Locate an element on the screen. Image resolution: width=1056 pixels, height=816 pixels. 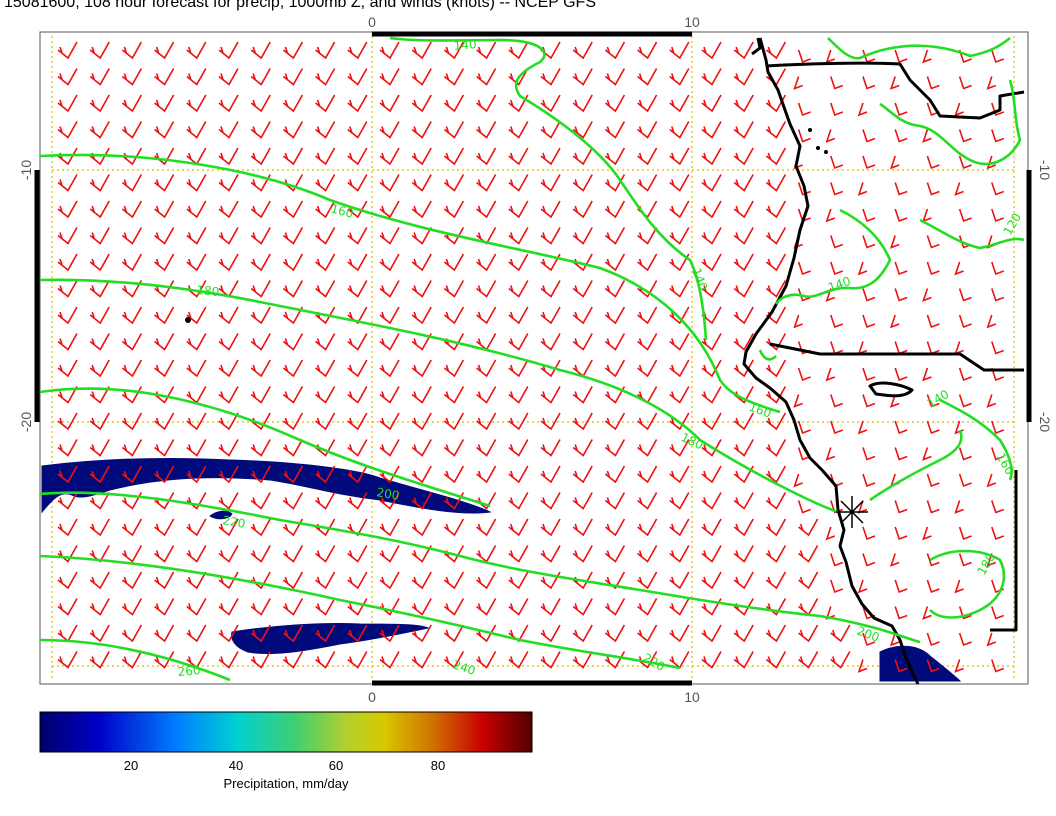
lat-tick-right-20: -20 is located at coordinates (1045, 422).